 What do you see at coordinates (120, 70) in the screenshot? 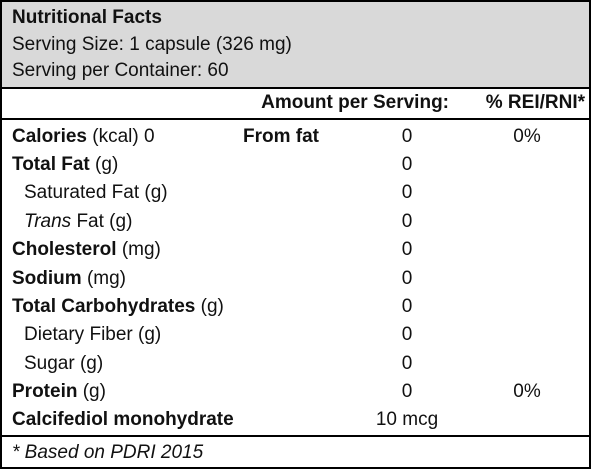
I see `servings: Serving per Container: 60` at bounding box center [120, 70].